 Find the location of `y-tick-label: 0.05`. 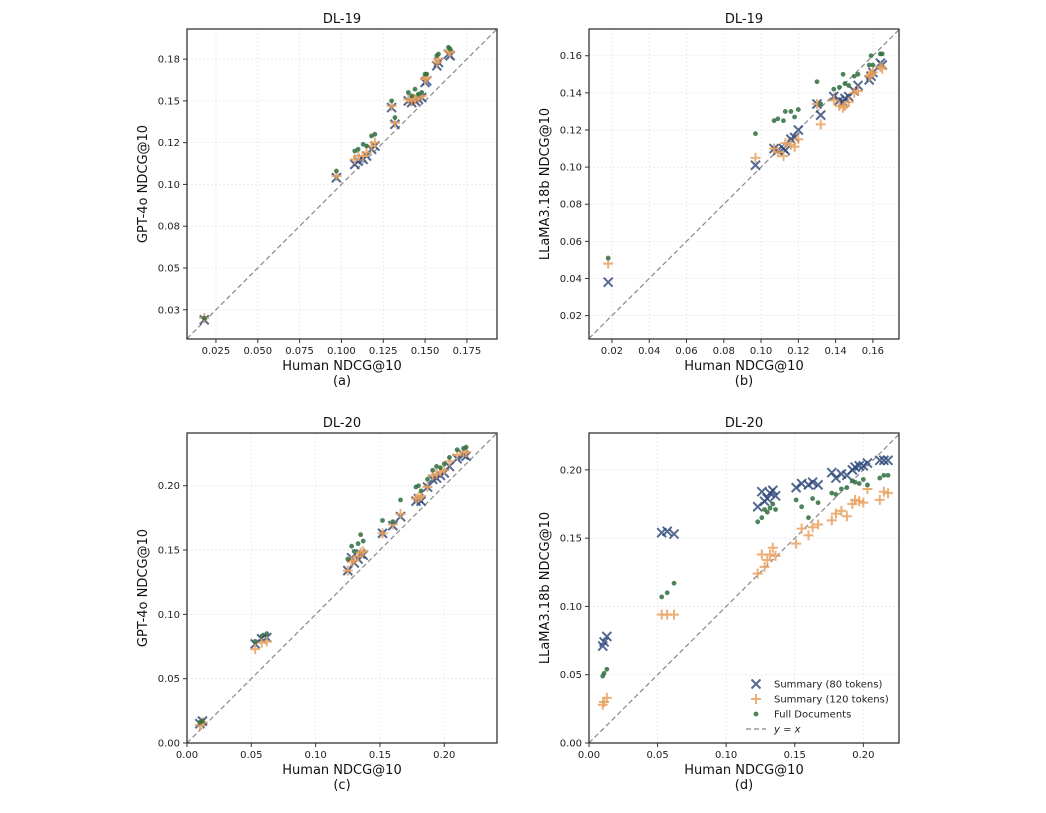

y-tick-label: 0.05 is located at coordinates (169, 679).